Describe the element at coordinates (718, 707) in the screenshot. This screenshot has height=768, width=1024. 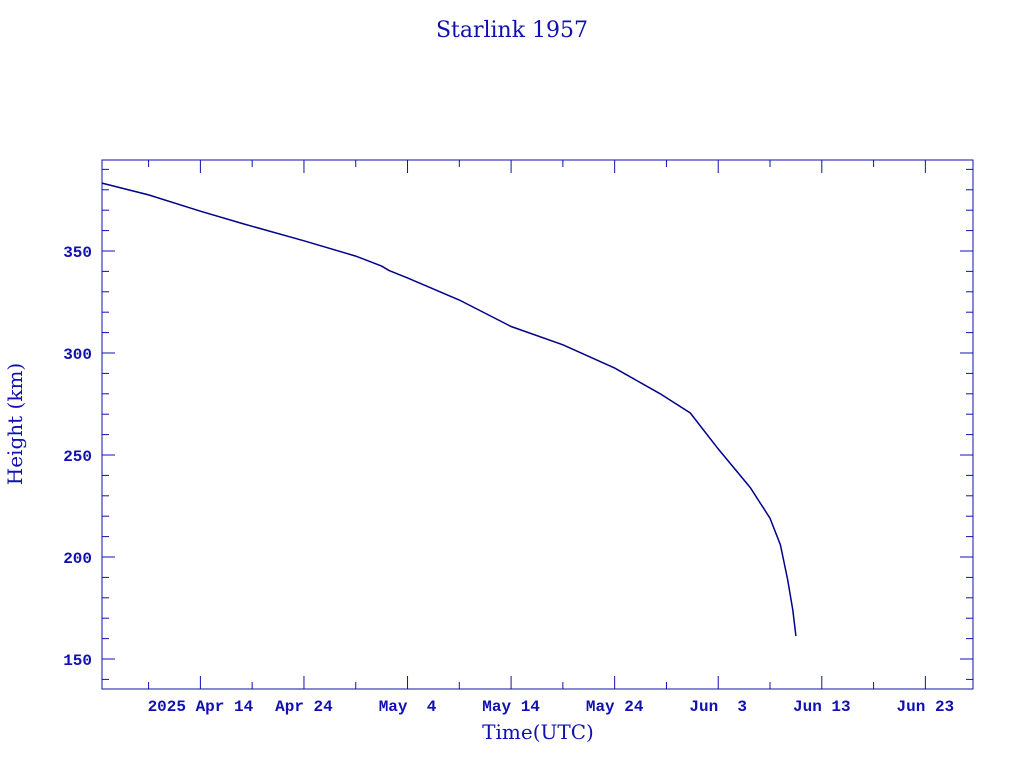
I see `x-tick-label: Jun 3` at that location.